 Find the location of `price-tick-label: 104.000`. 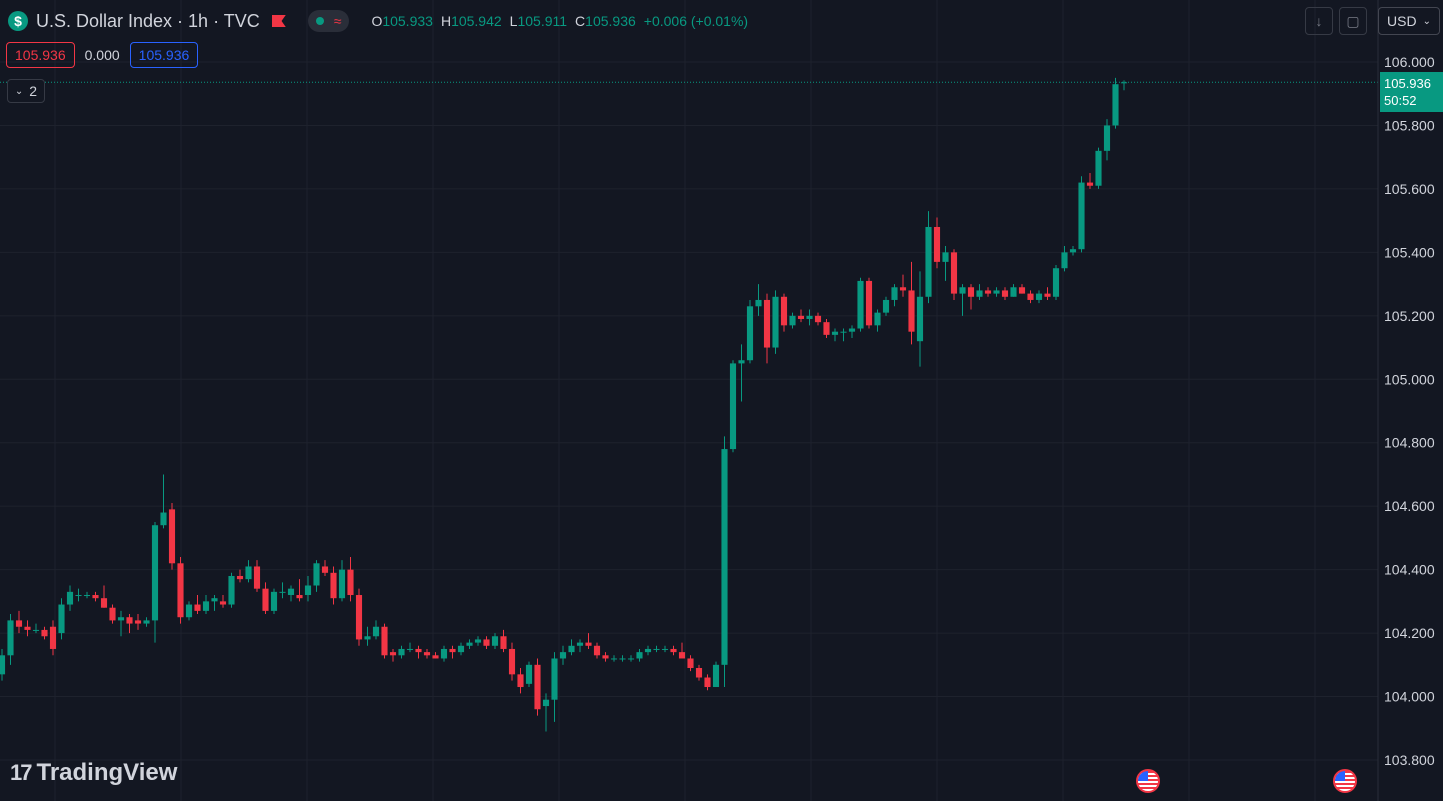

price-tick-label: 104.000 is located at coordinates (1409, 697).